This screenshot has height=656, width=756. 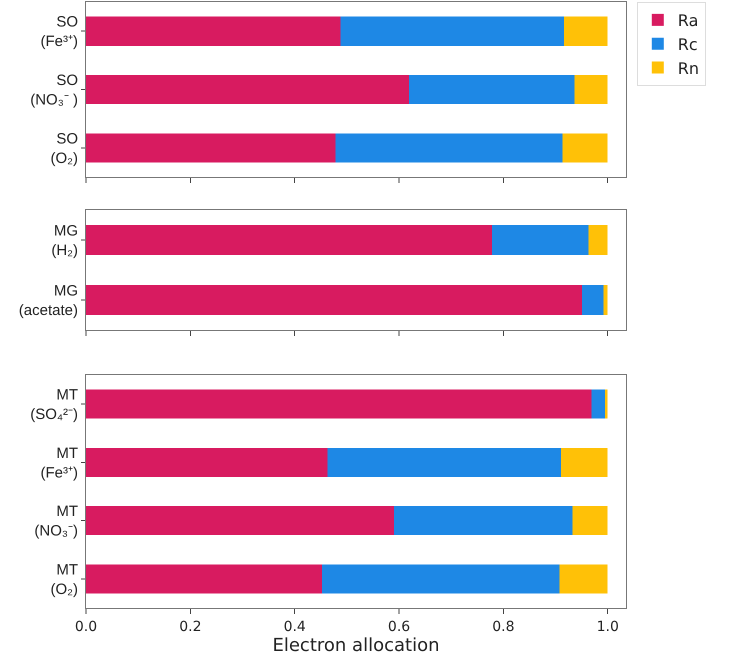 What do you see at coordinates (190, 626) in the screenshot?
I see `x-tick-label: 0.2` at bounding box center [190, 626].